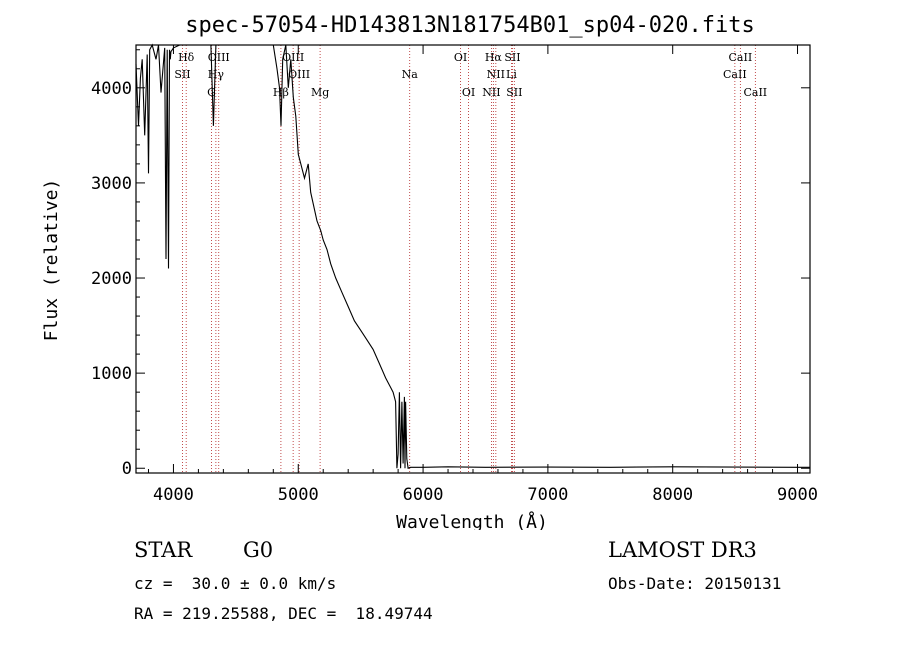 The image size is (900, 649). I want to click on line-label-hγ: Hγ, so click(216, 74).